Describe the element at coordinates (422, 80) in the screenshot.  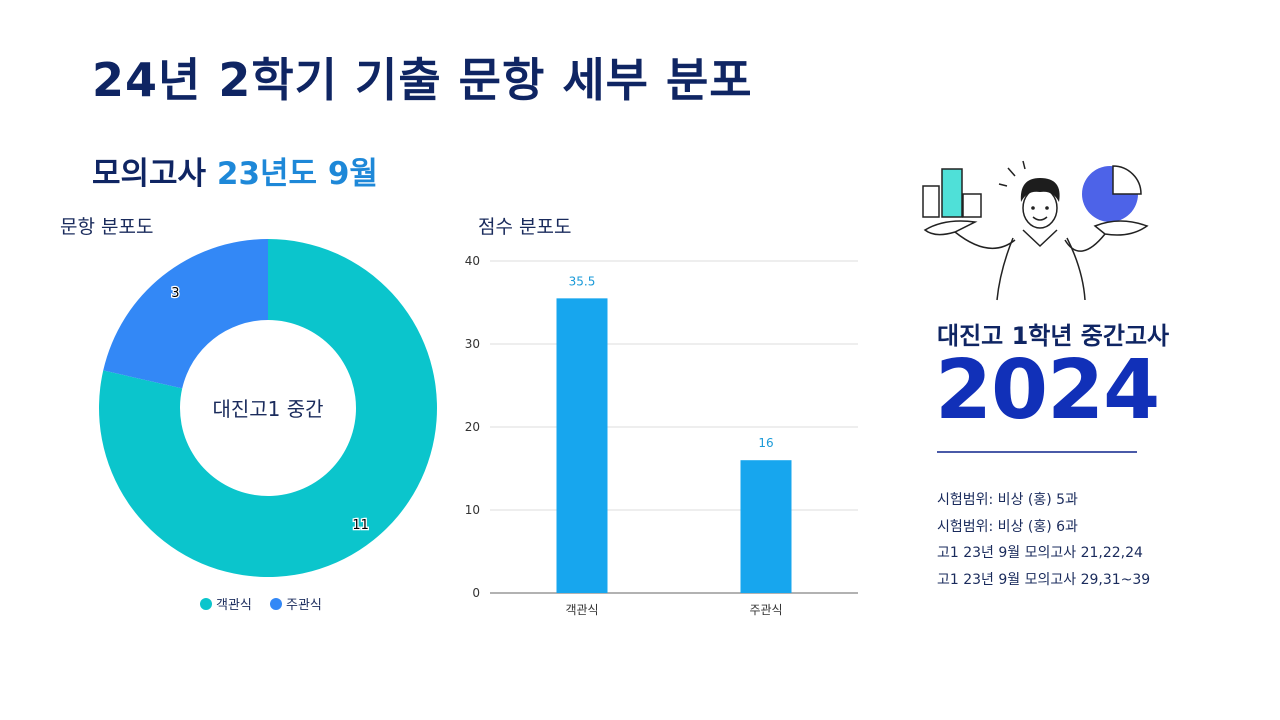
I see `page-title: 24년 2학기 기출 문항 세부 분포` at that location.